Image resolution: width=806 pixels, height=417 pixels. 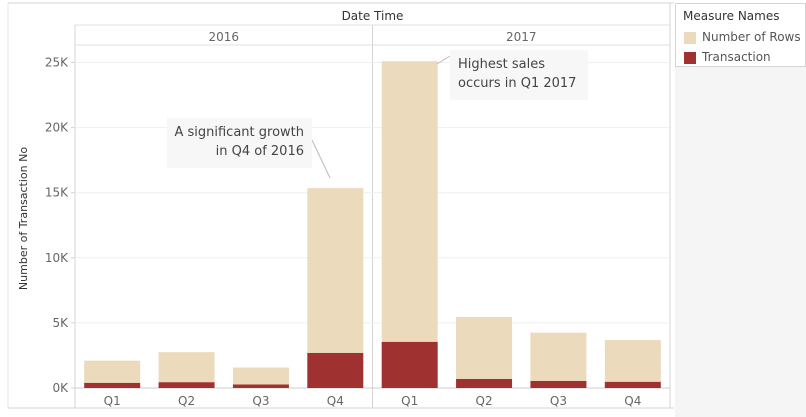 I want to click on bar-number-of-rows-2016-q4, so click(x=335, y=270).